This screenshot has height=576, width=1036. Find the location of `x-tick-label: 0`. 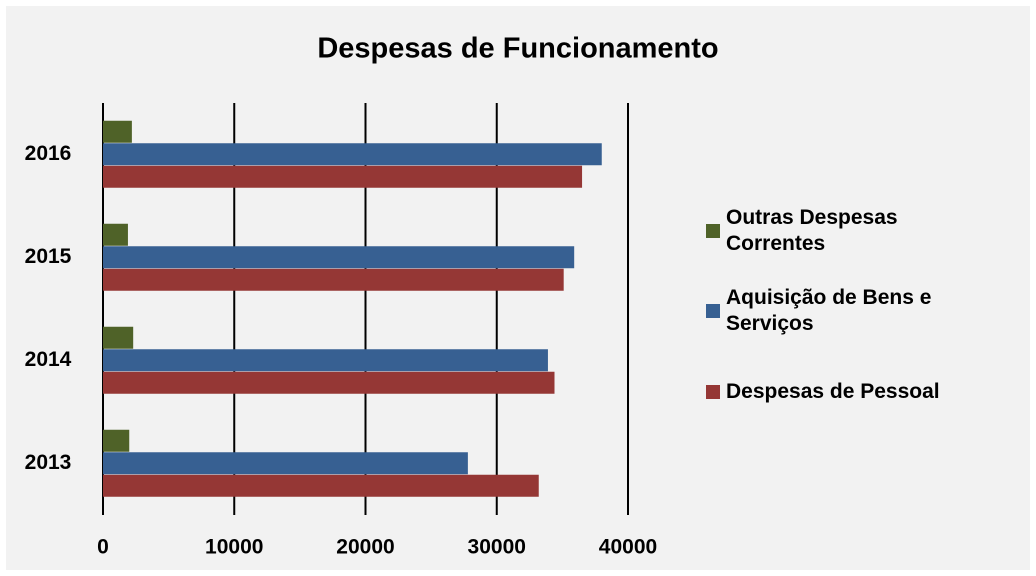

x-tick-label: 0 is located at coordinates (103, 547).